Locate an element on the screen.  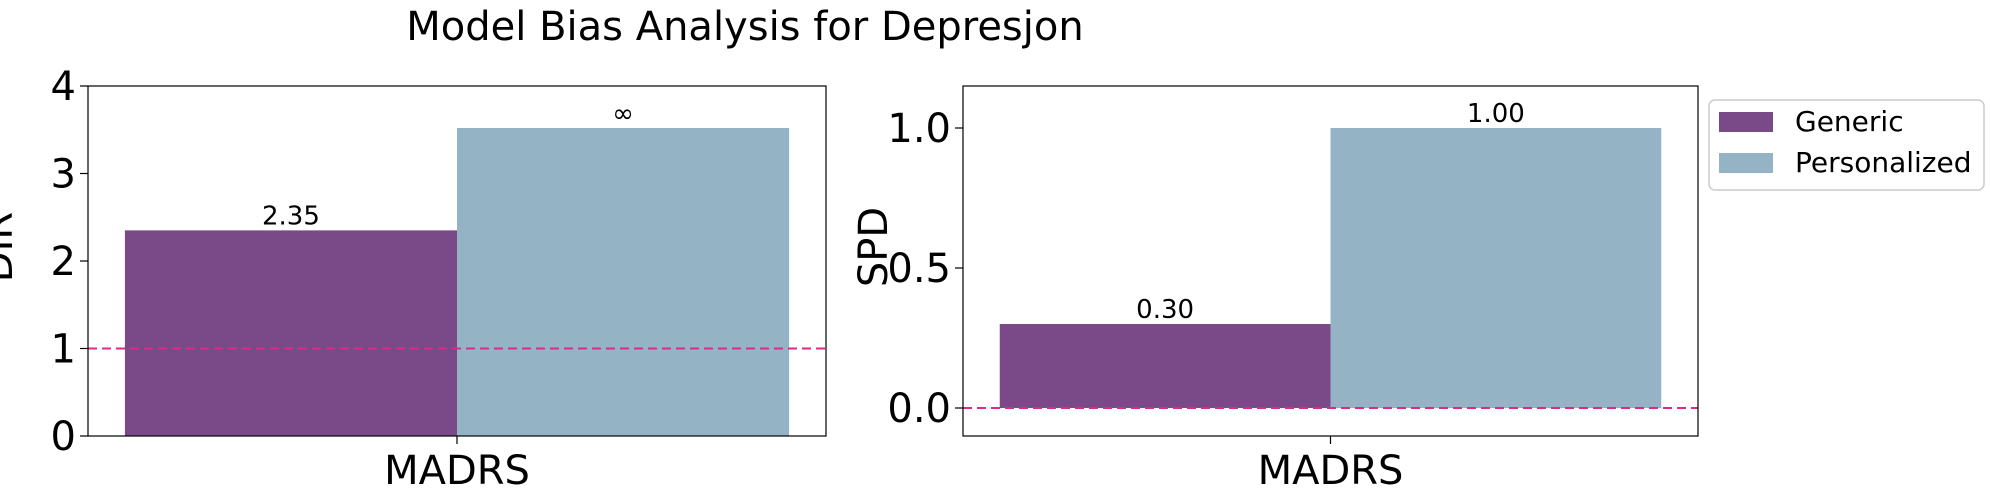
legend-swatch-personalized is located at coordinates (1746, 163).